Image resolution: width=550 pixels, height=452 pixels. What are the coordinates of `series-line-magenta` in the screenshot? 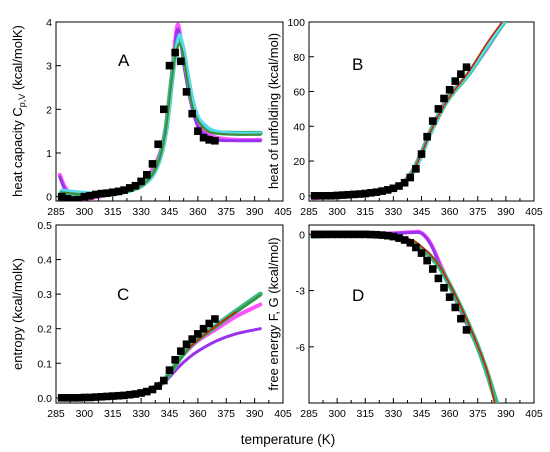 It's located at (408, 111).